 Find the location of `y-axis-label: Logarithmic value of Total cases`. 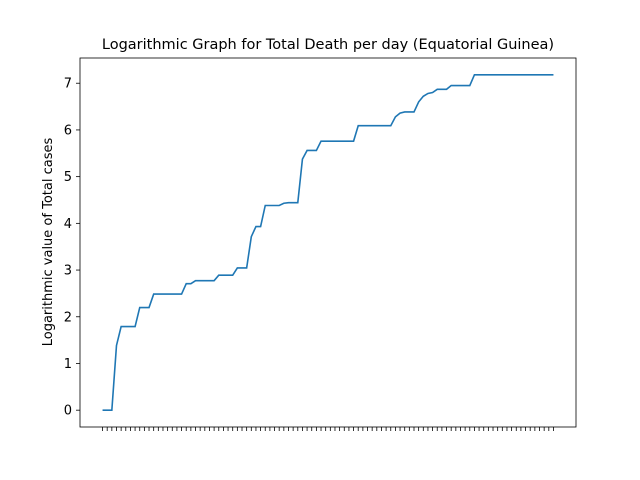

y-axis-label: Logarithmic value of Total cases is located at coordinates (48, 242).